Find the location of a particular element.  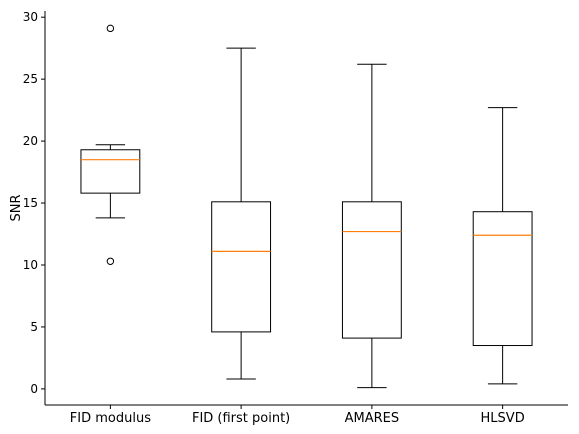

y-tick-label: 30 is located at coordinates (30, 17).